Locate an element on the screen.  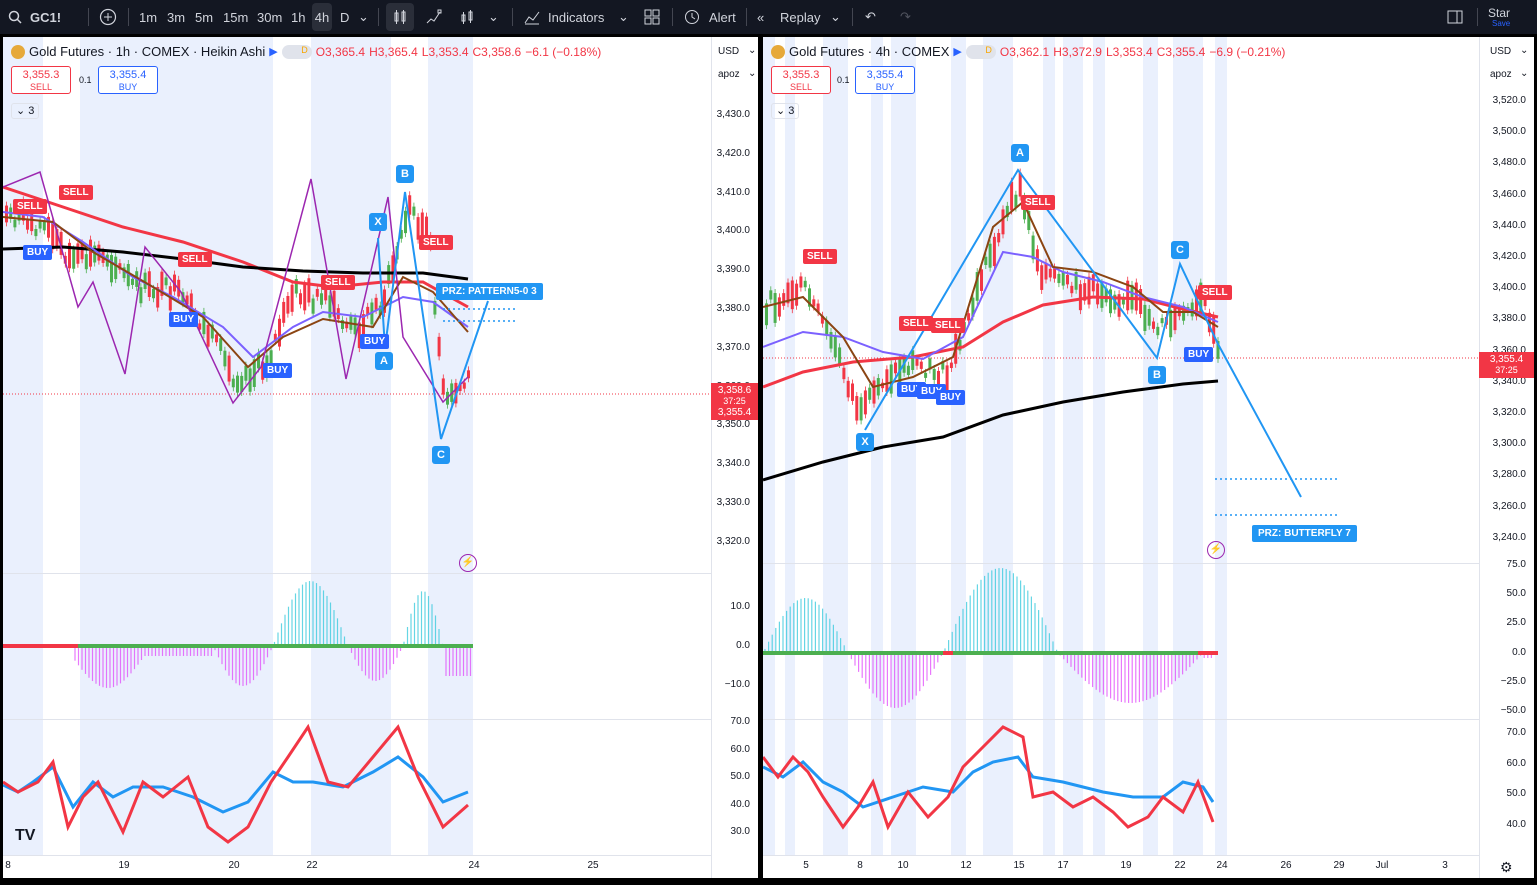
timeframe-15m: 15m is located at coordinates (236, 17).